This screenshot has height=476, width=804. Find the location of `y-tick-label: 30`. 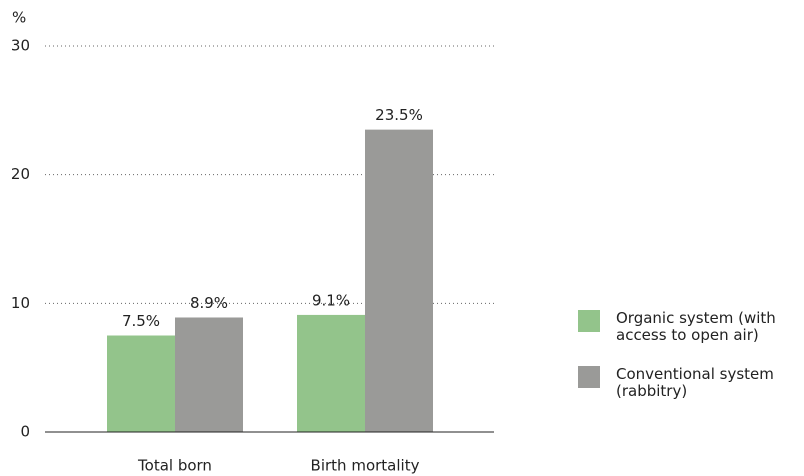

y-tick-label: 30 is located at coordinates (20, 46).